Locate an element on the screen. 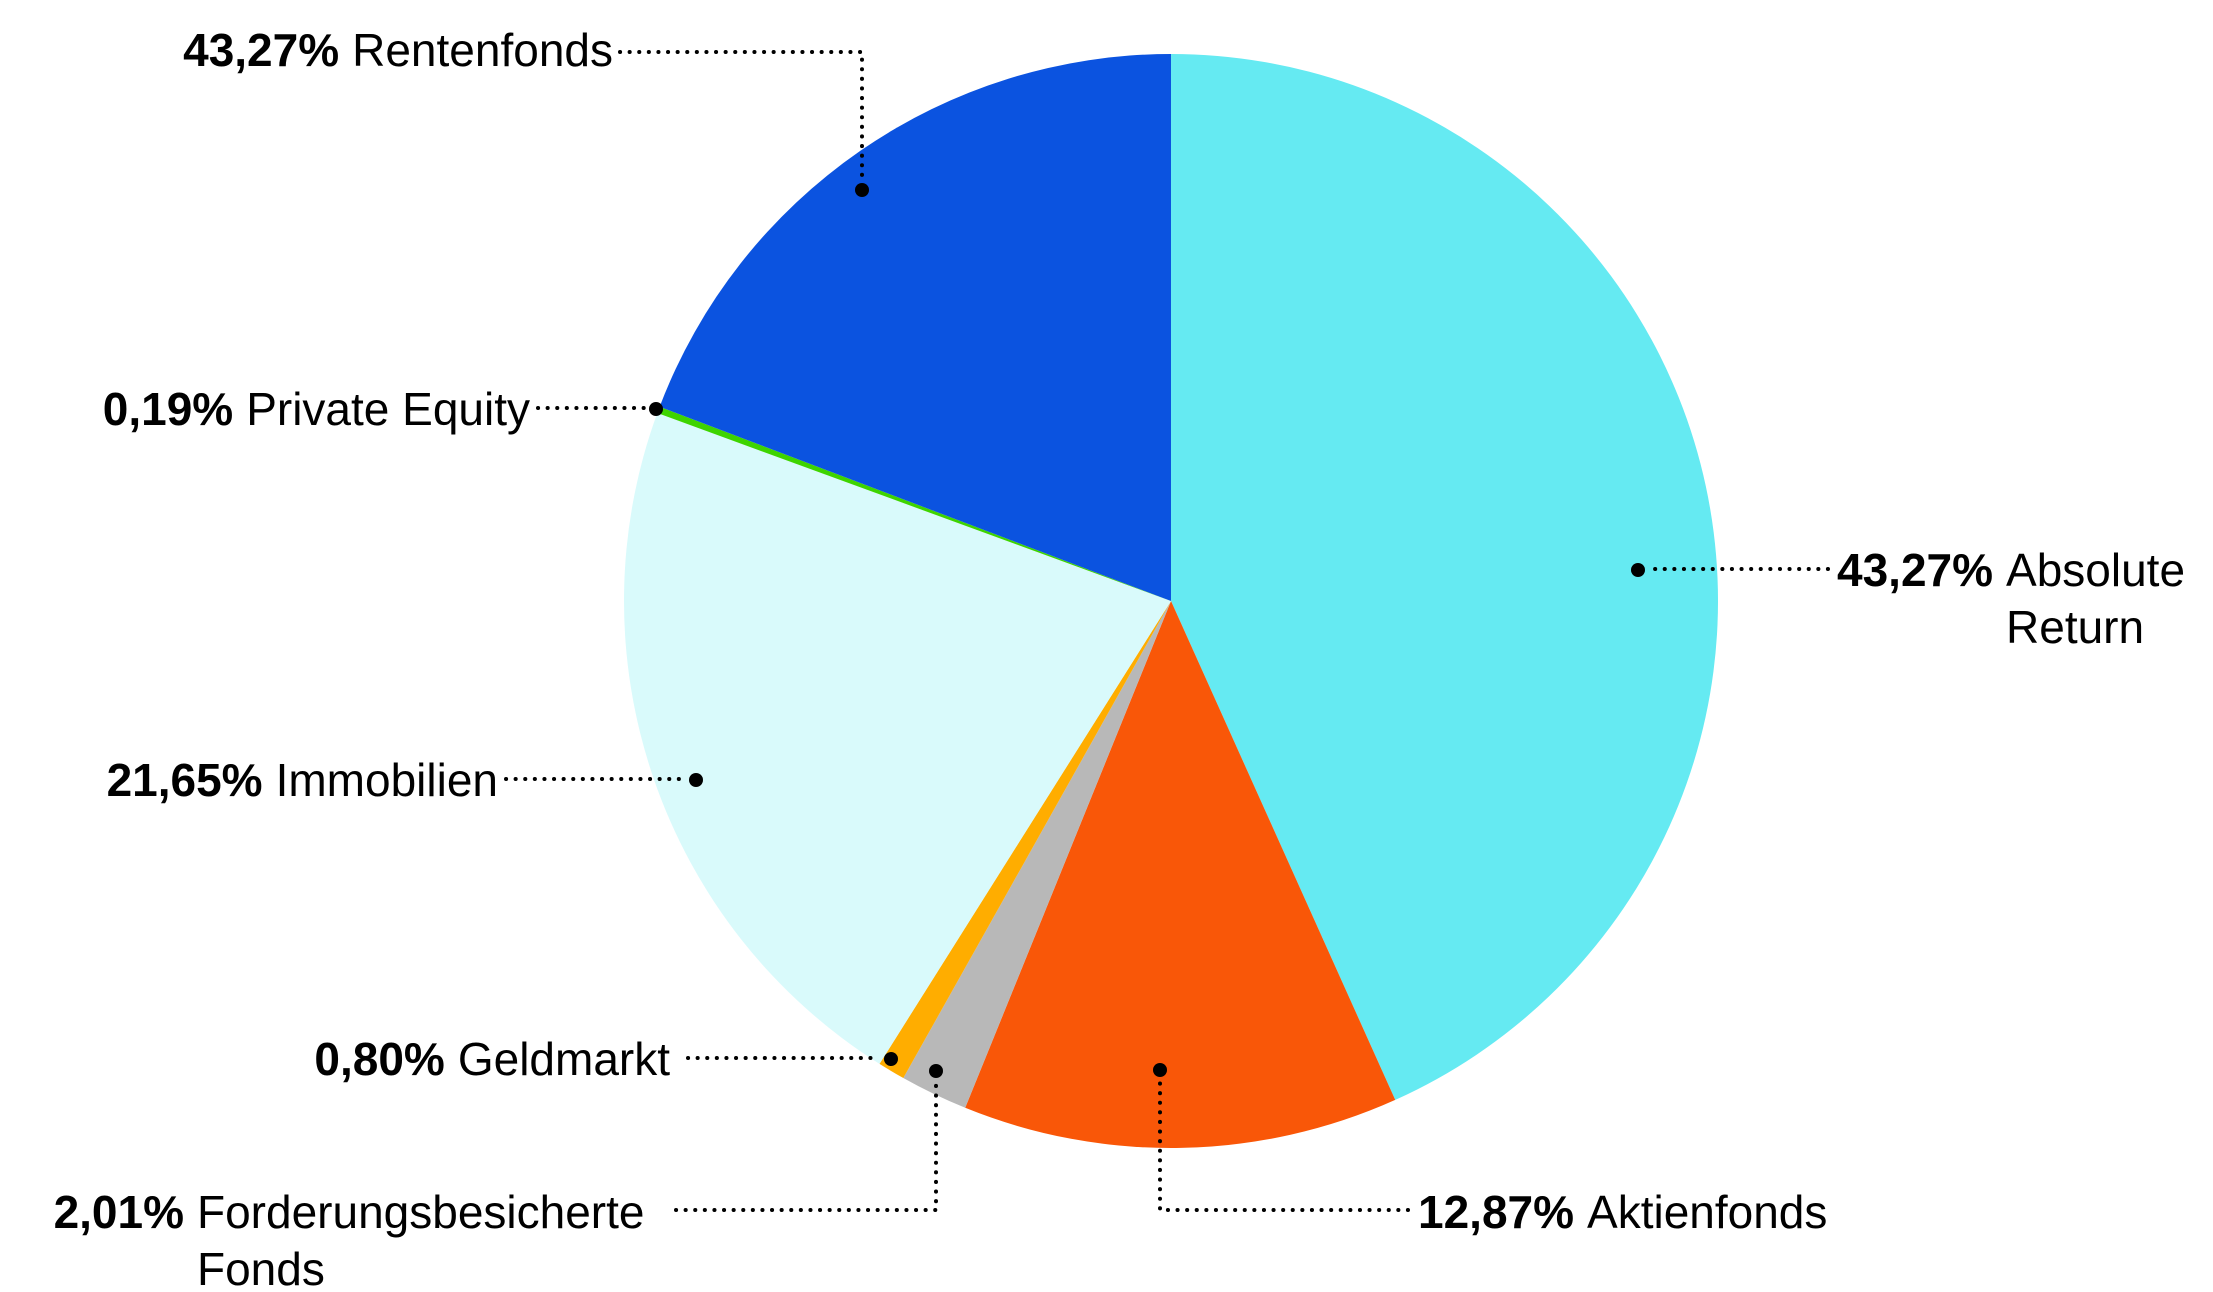 The height and width of the screenshot is (1292, 2213). anchor-dot-aktienfonds is located at coordinates (1160, 1070).